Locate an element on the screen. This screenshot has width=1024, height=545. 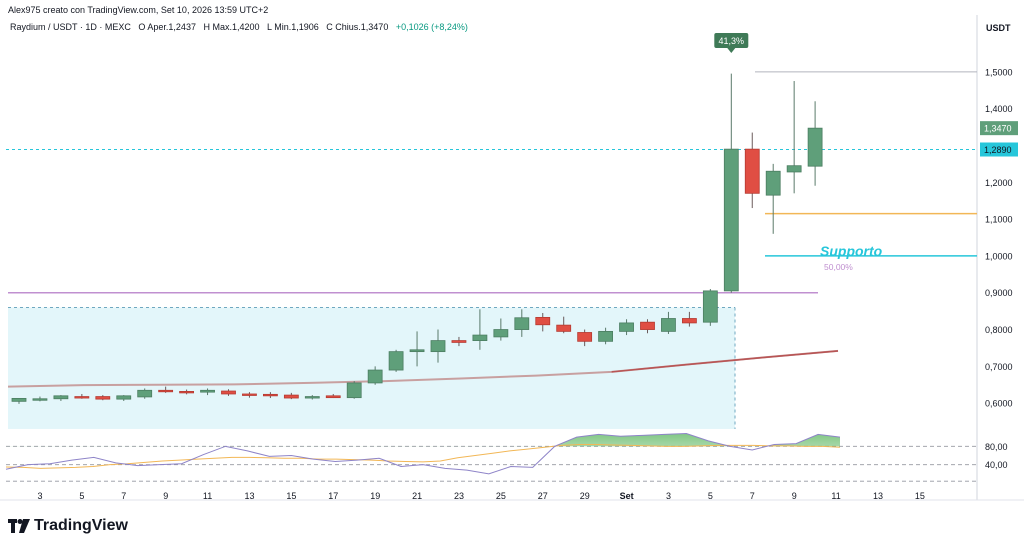
time-tick-label: 15 is located at coordinates (291, 496).